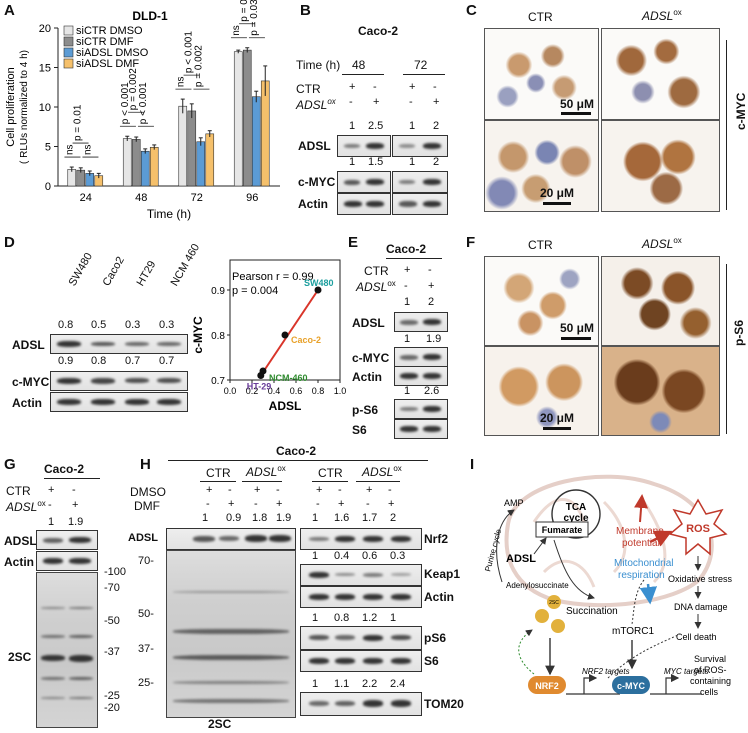 This screenshot has height=733, width=748. Describe the element at coordinates (330, 481) in the screenshot. I see `line-h-ctr2` at that location.